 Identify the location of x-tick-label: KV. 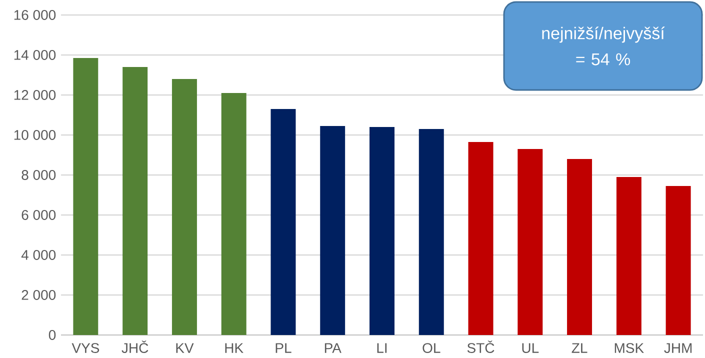
(185, 348).